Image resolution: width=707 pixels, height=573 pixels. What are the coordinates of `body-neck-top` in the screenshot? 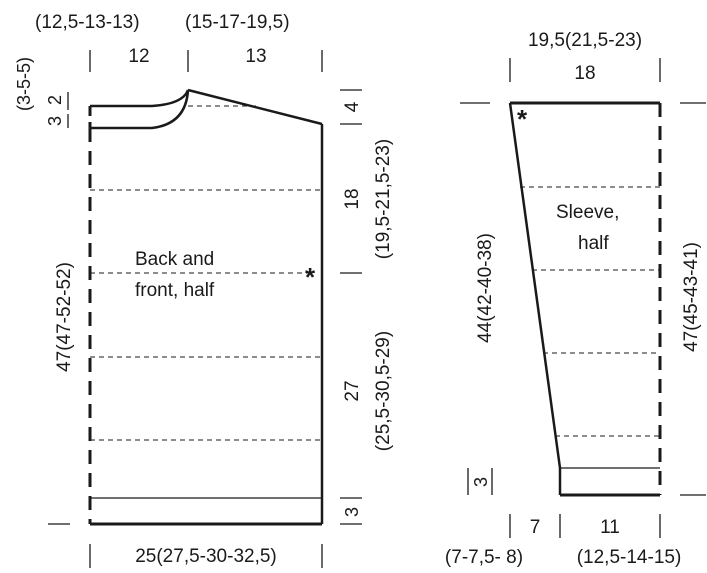 It's located at (140, 98).